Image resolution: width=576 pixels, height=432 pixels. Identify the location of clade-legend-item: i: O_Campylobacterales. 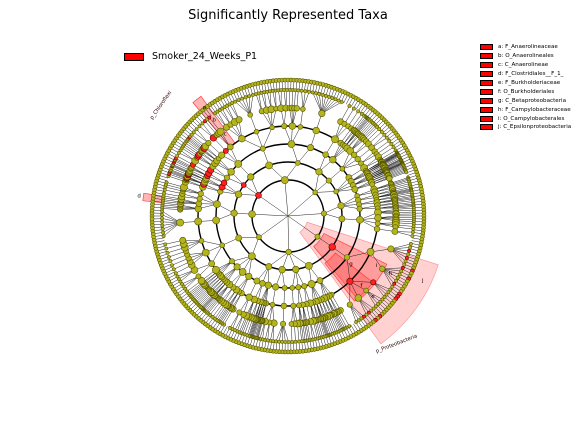
(525, 118).